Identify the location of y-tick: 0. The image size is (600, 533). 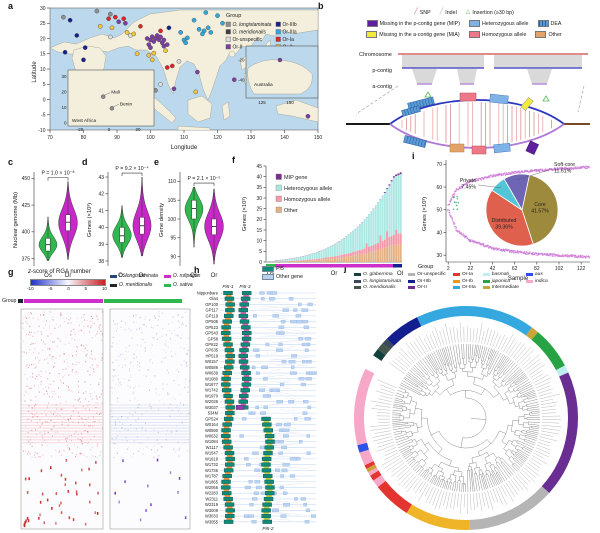
(44, 100).